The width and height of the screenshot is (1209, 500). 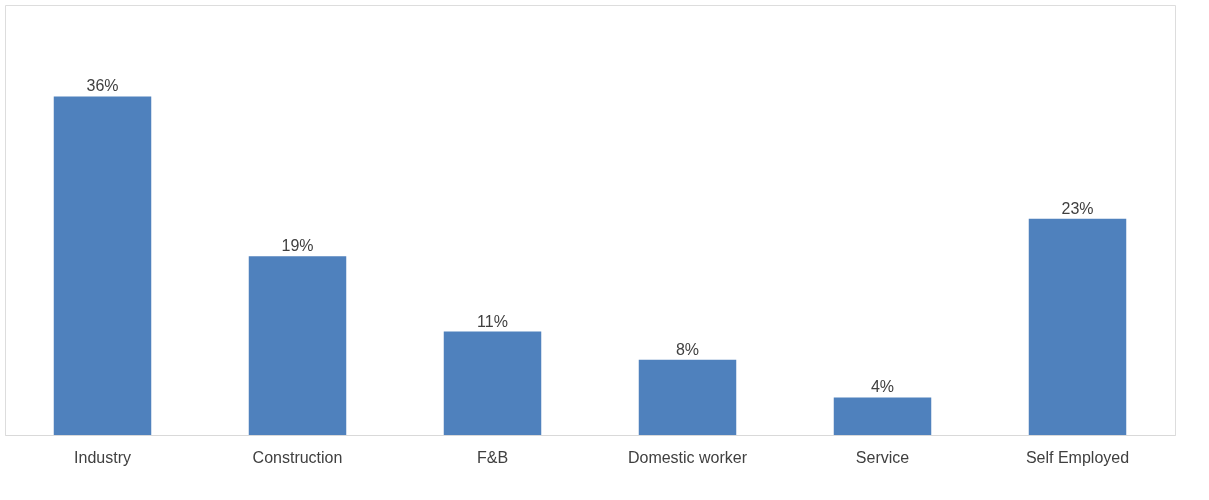 What do you see at coordinates (882, 457) in the screenshot?
I see `x-tick-label: Service` at bounding box center [882, 457].